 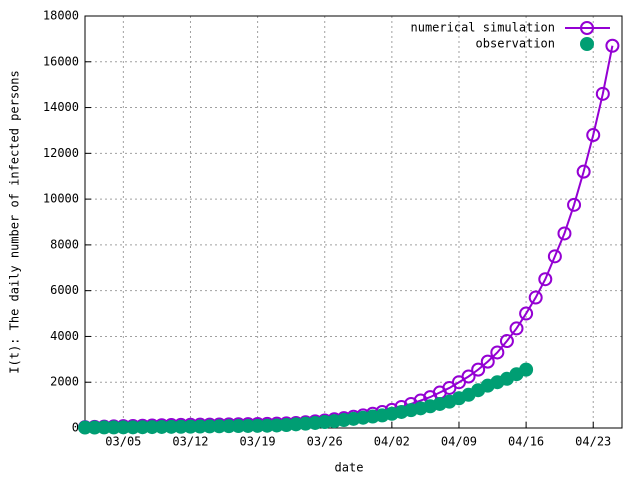 What do you see at coordinates (325, 442) in the screenshot?
I see `x-tick-label: 03/26` at bounding box center [325, 442].